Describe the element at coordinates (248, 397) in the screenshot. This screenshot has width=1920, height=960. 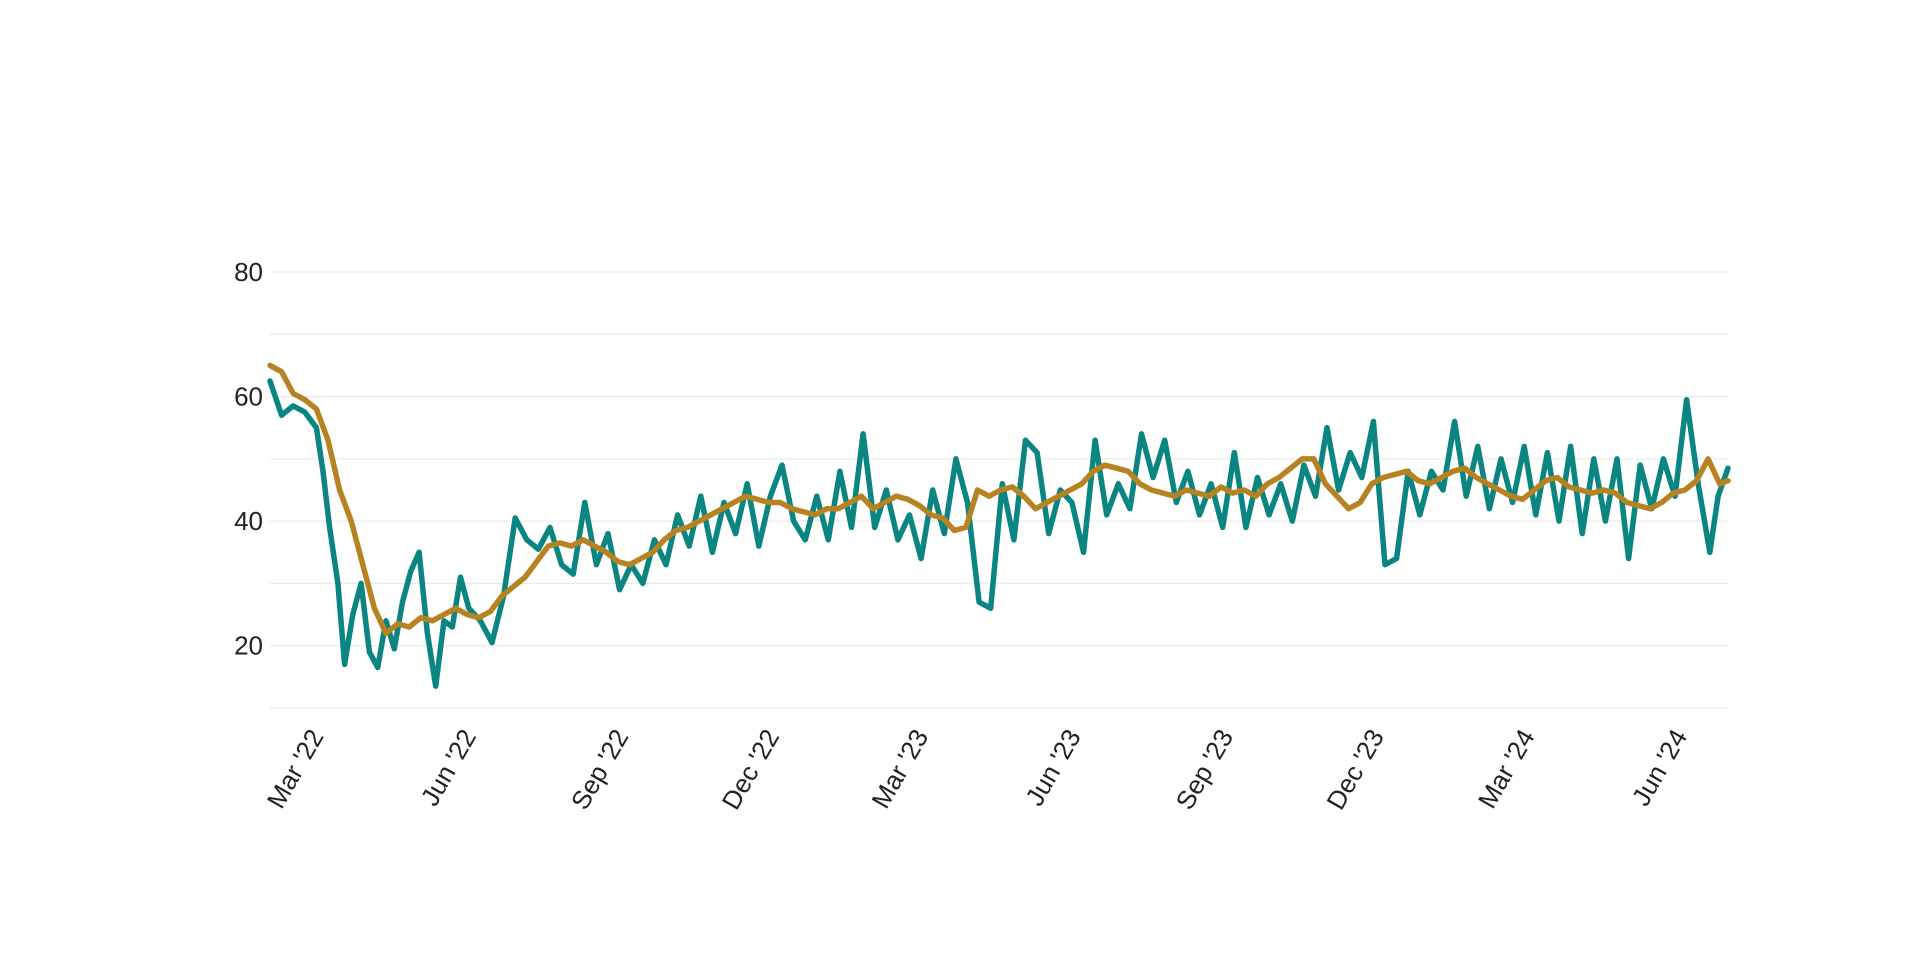
I see `y-tick-label: 60` at that location.